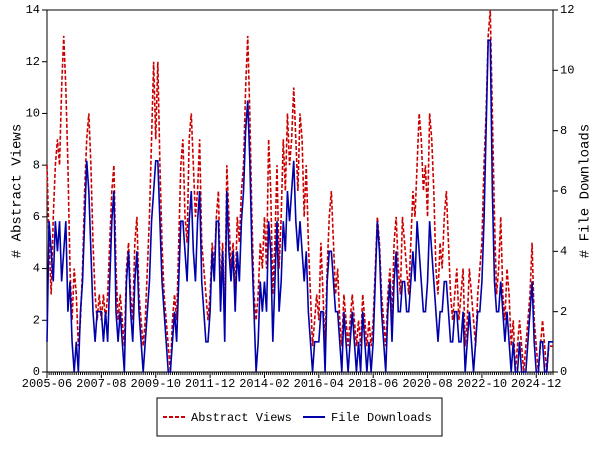  Describe the element at coordinates (567, 71) in the screenshot. I see `y2-tick-label: 10` at that location.